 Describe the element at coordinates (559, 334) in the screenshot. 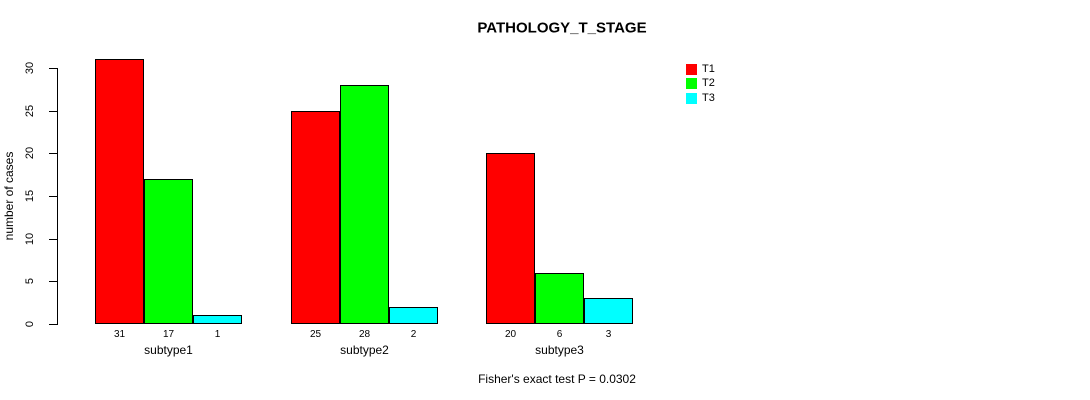

I see `bar-value-label: 6` at that location.